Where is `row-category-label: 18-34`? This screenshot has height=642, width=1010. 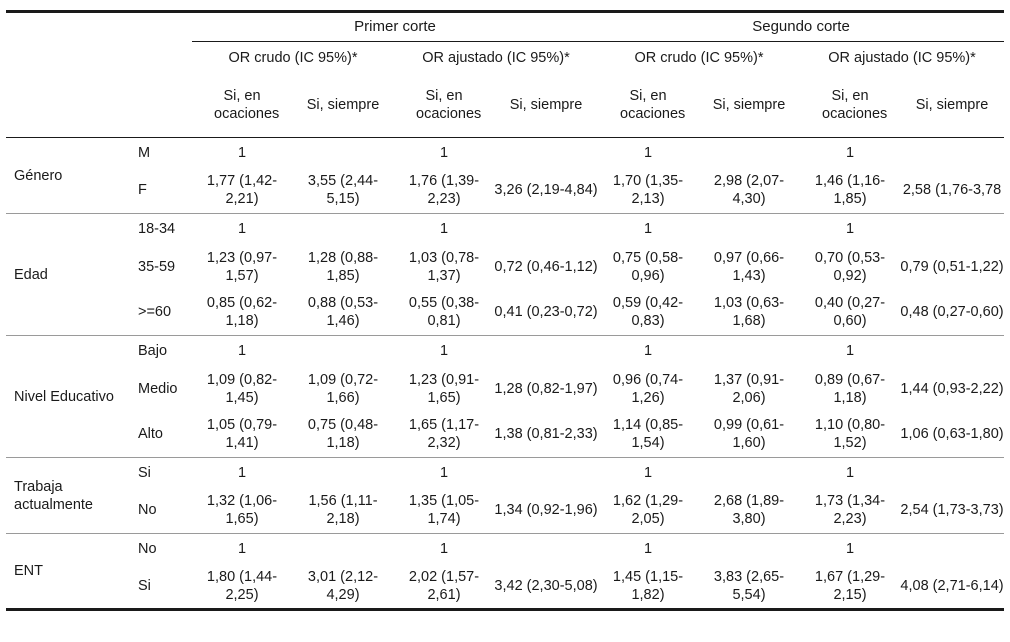 row-category-label: 18-34 is located at coordinates (157, 228).